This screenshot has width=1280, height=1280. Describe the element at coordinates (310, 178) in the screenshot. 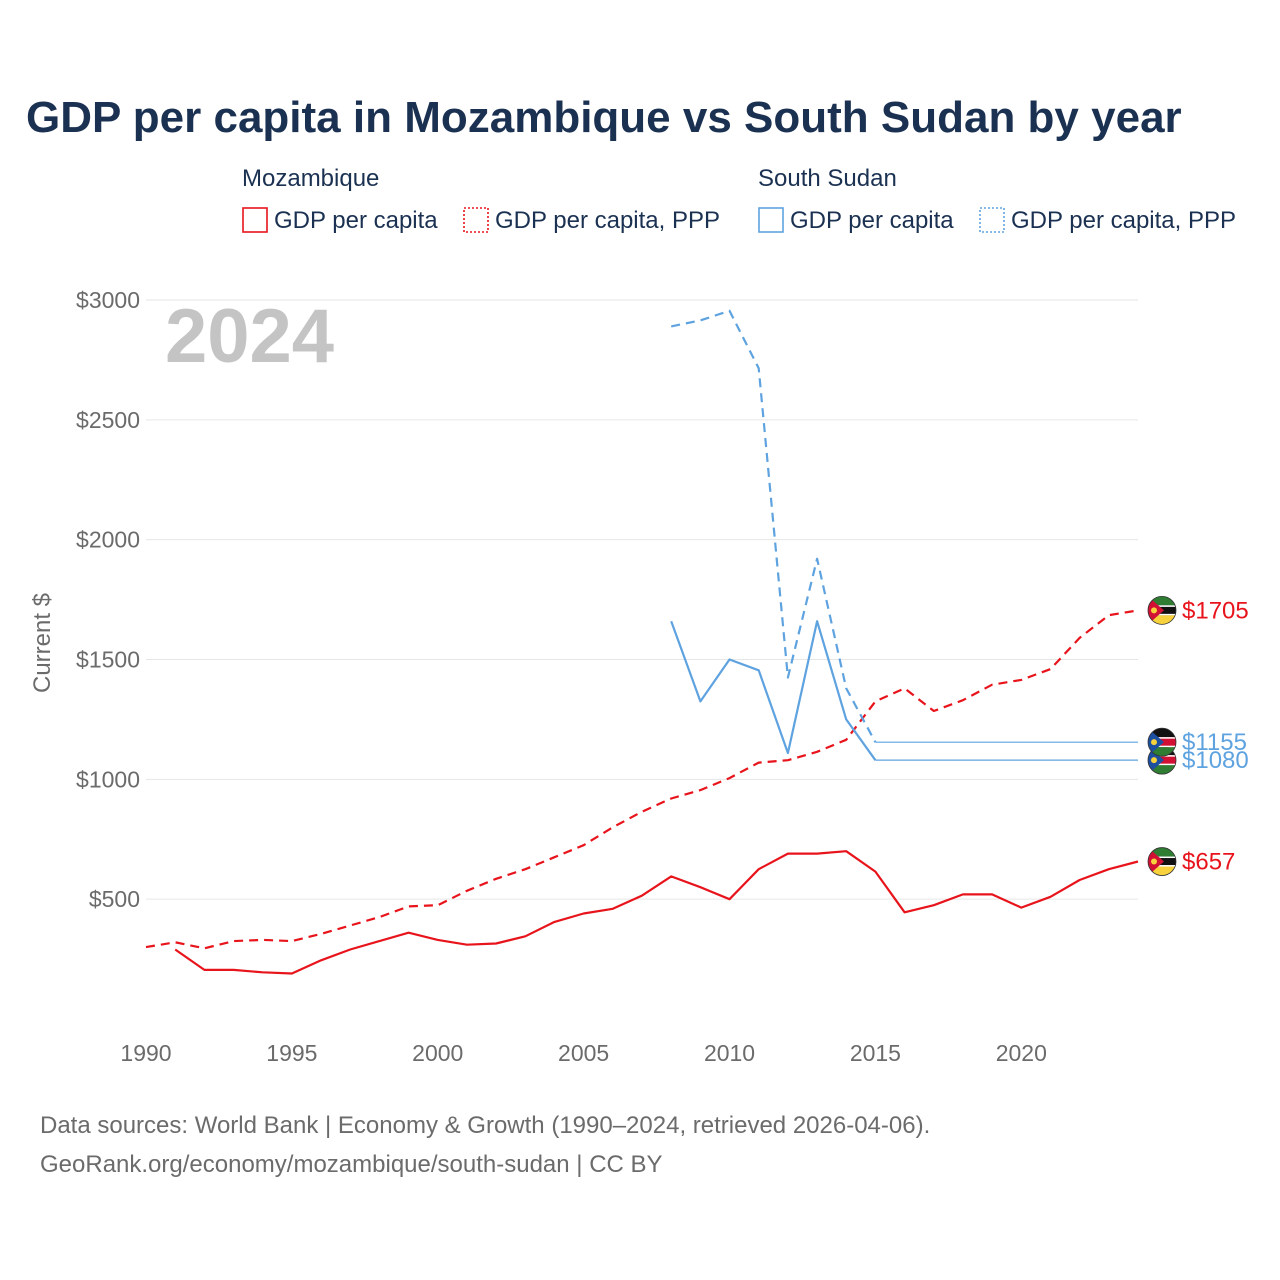

I see `legend-group-title: Mozambique` at that location.